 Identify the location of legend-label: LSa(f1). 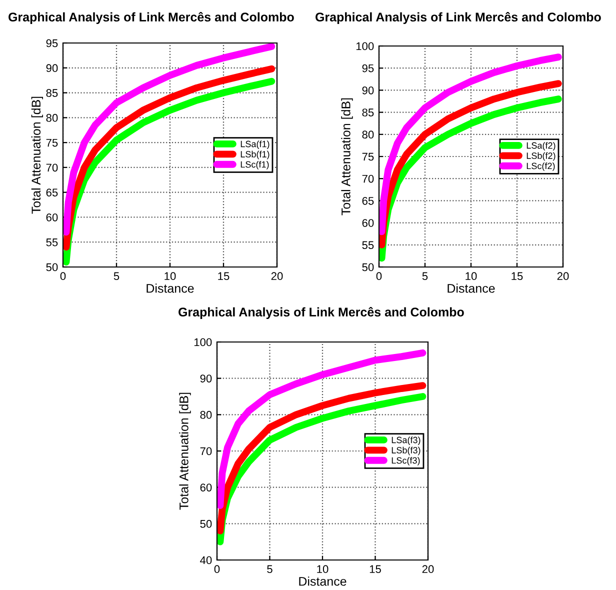
(255, 144).